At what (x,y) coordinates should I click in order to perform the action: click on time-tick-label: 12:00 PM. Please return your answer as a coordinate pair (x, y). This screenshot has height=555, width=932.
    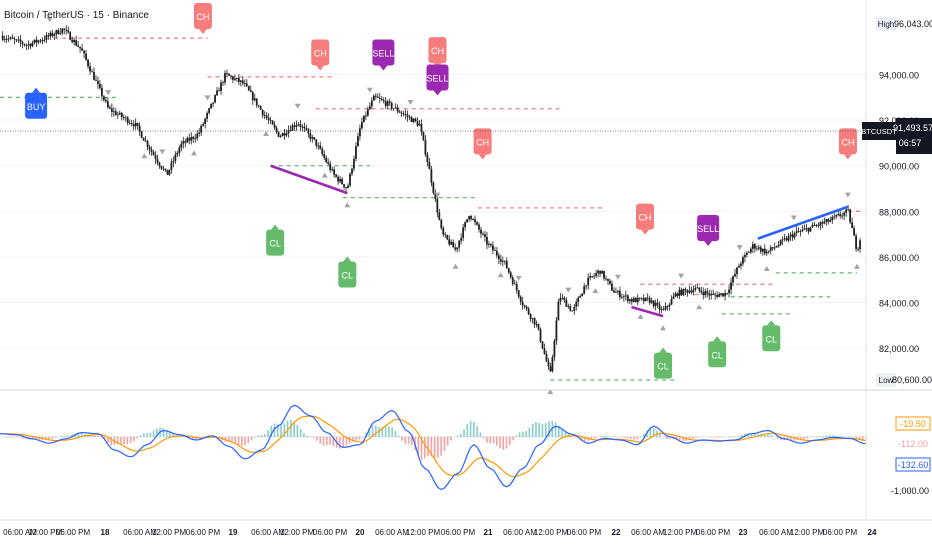
    Looking at the image, I should click on (423, 532).